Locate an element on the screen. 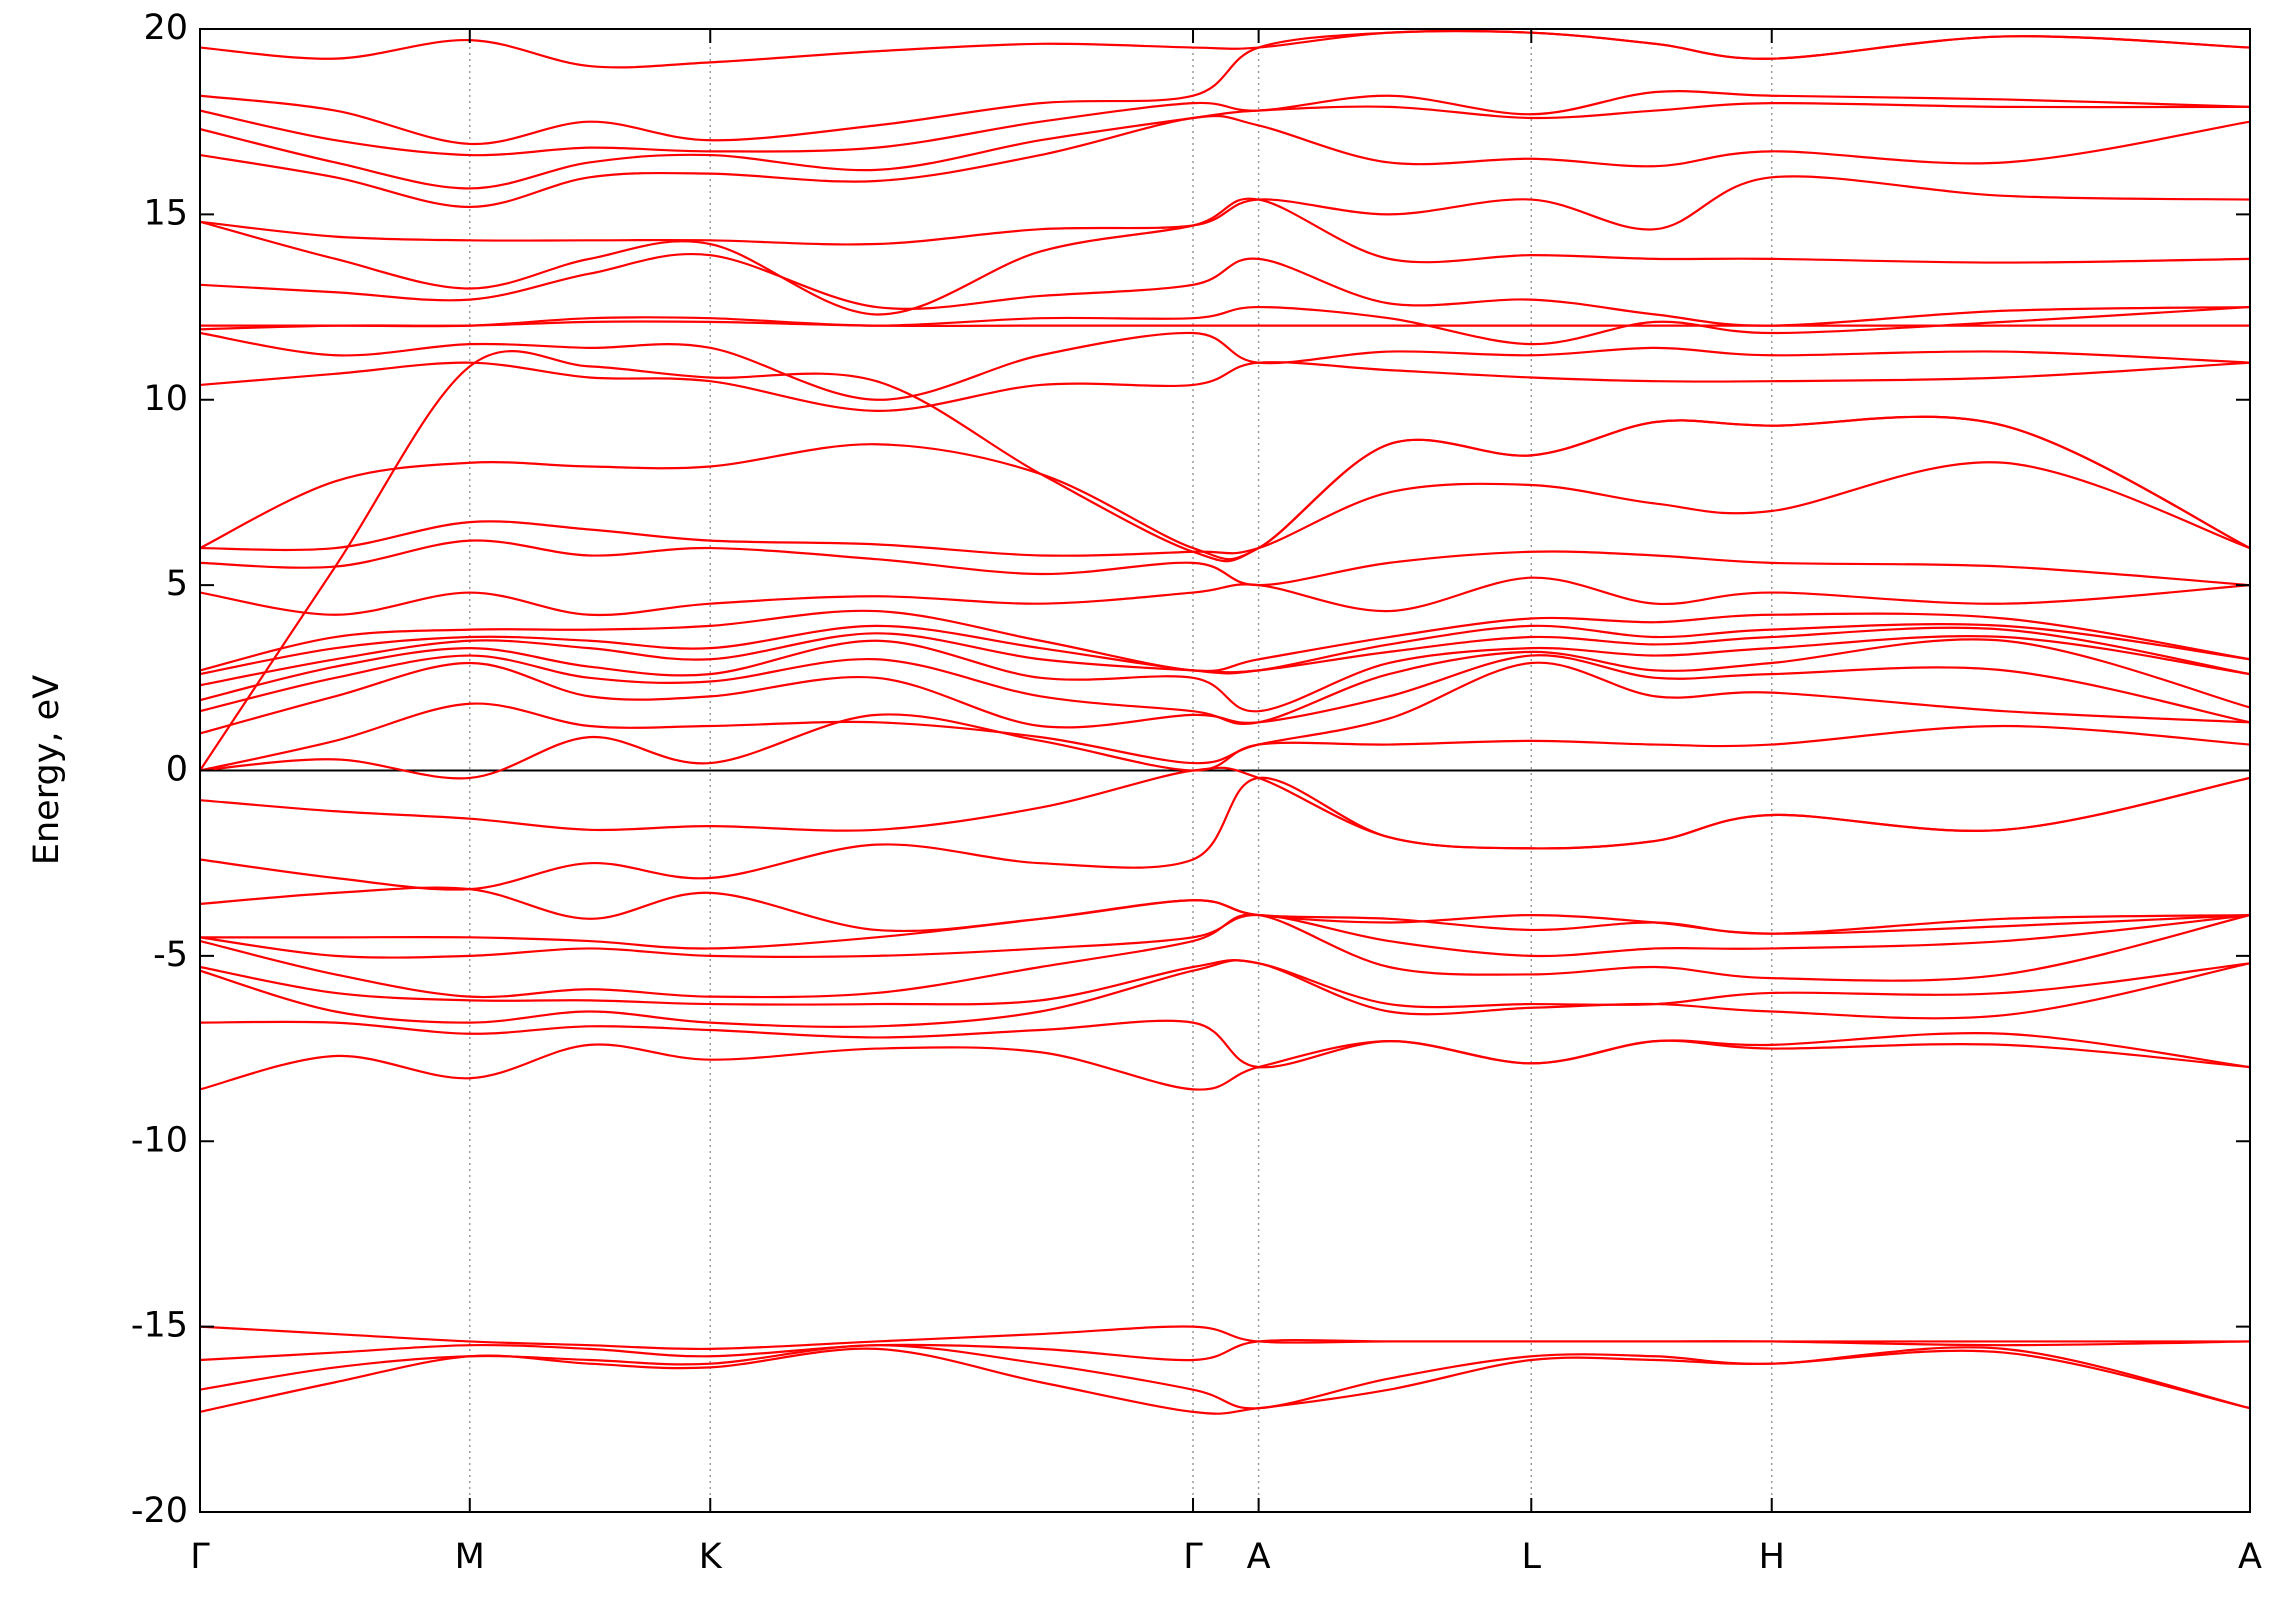  x-tick-label: M is located at coordinates (470, 1557).